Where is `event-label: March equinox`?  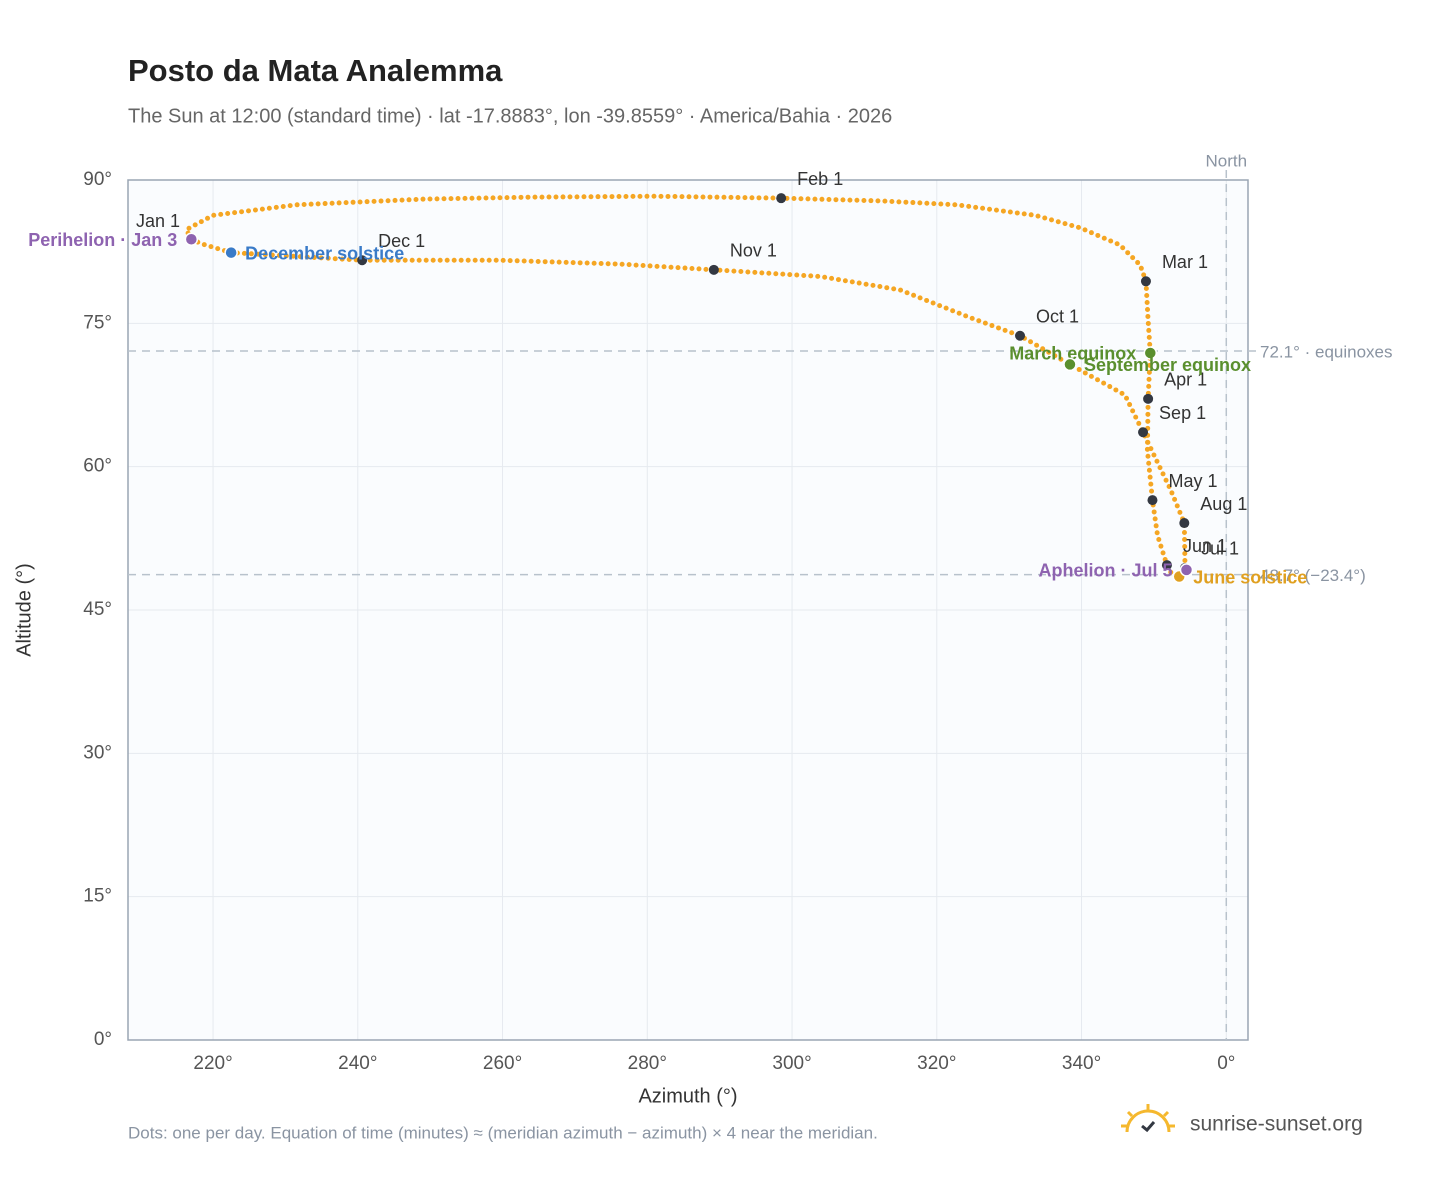 event-label: March equinox is located at coordinates (1072, 354).